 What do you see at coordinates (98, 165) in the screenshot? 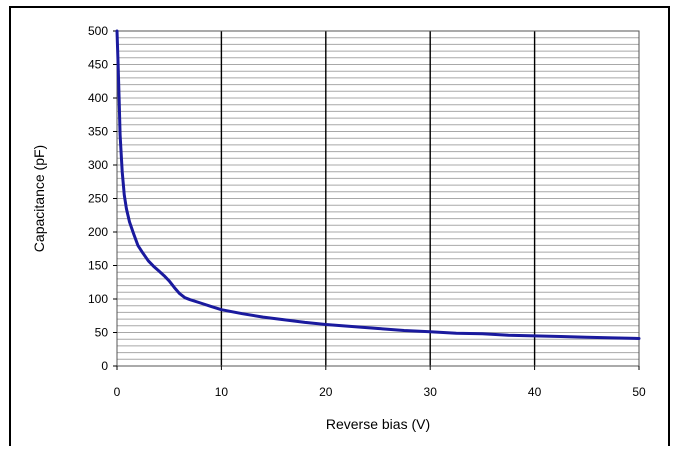
I see `y-tick-label: 300` at bounding box center [98, 165].